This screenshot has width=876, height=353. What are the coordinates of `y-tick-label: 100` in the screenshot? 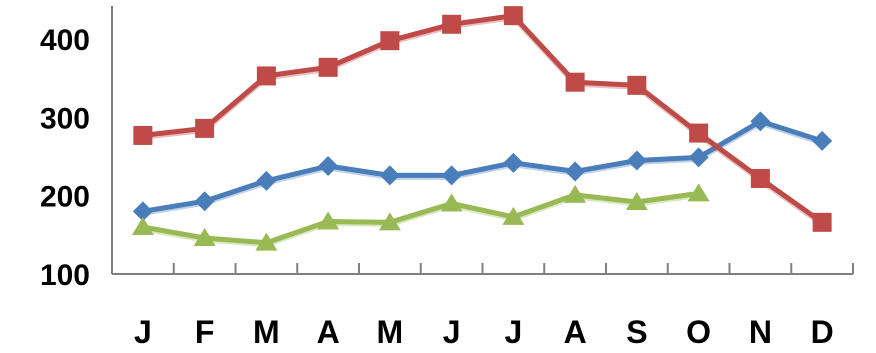 It's located at (65, 275).